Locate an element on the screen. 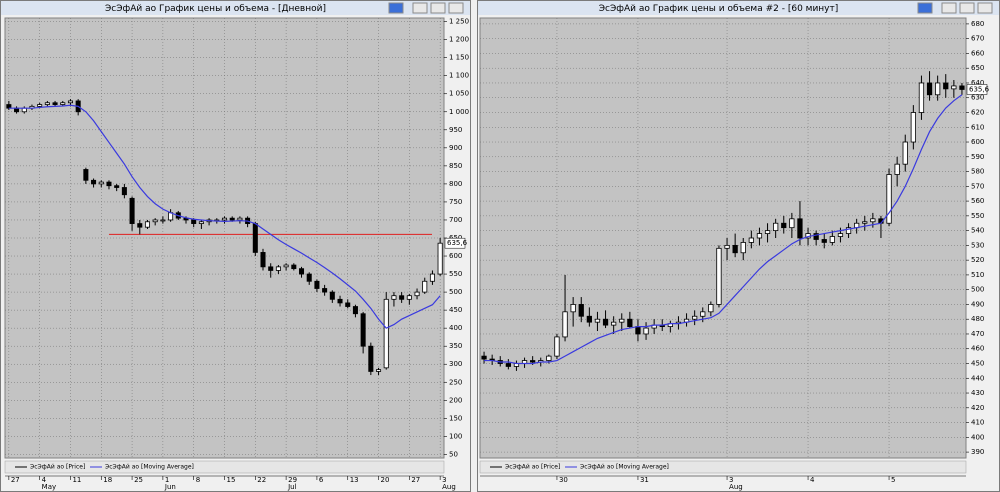 The image size is (1000, 492). last-price-label: 635,6 is located at coordinates (979, 89).